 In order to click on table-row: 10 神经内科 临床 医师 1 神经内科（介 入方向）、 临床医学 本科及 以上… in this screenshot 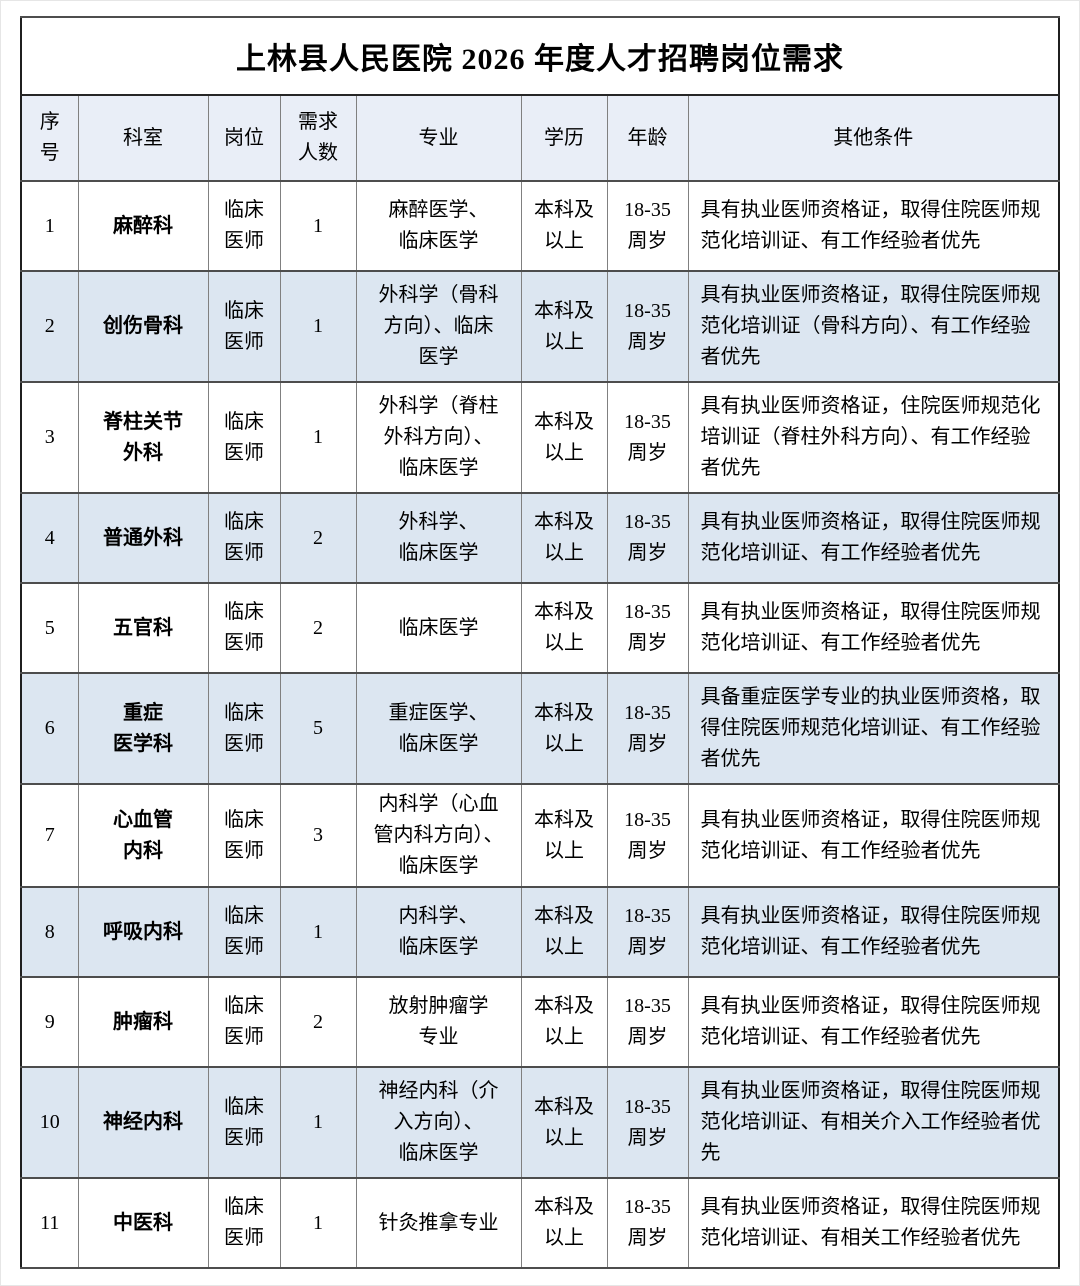, I will do `click(540, 1122)`.